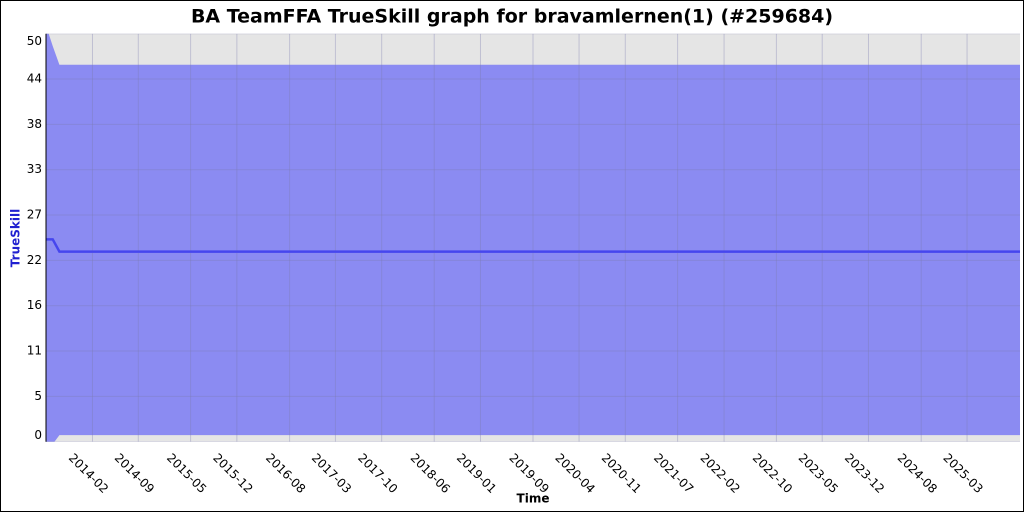  Describe the element at coordinates (34, 260) in the screenshot. I see `y-tick-label: 22` at that location.